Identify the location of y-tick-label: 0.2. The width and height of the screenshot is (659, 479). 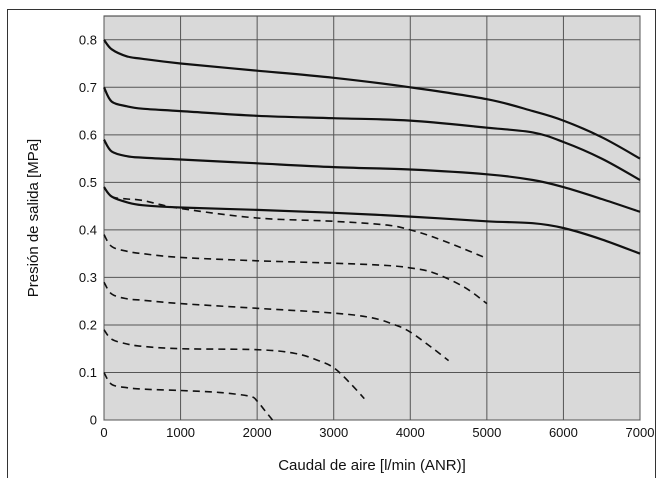
(88, 324).